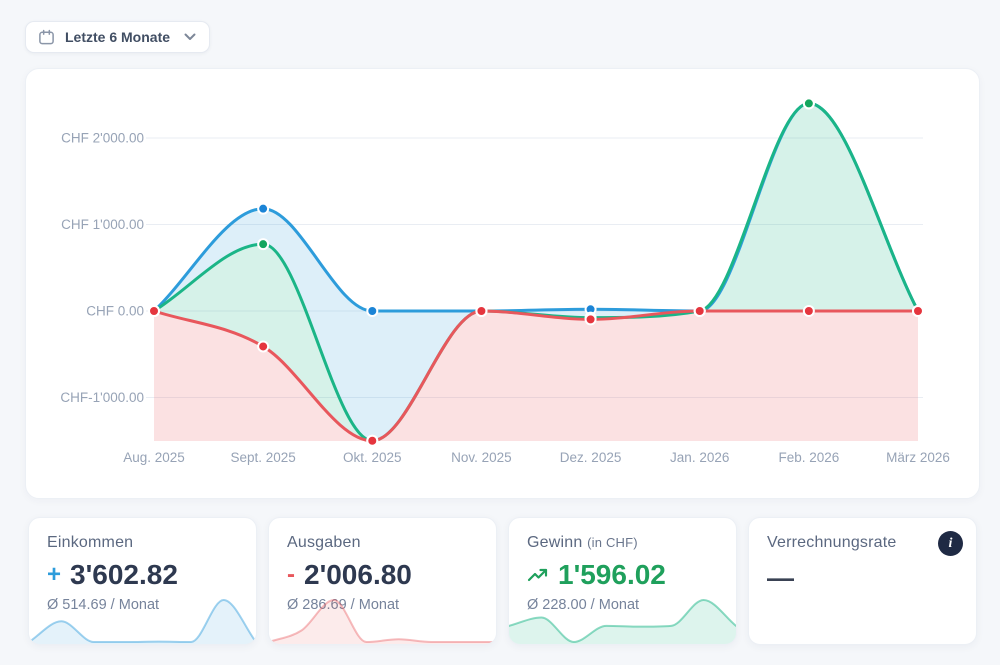  I want to click on einkommen-amount: 3'602.82, so click(124, 574).